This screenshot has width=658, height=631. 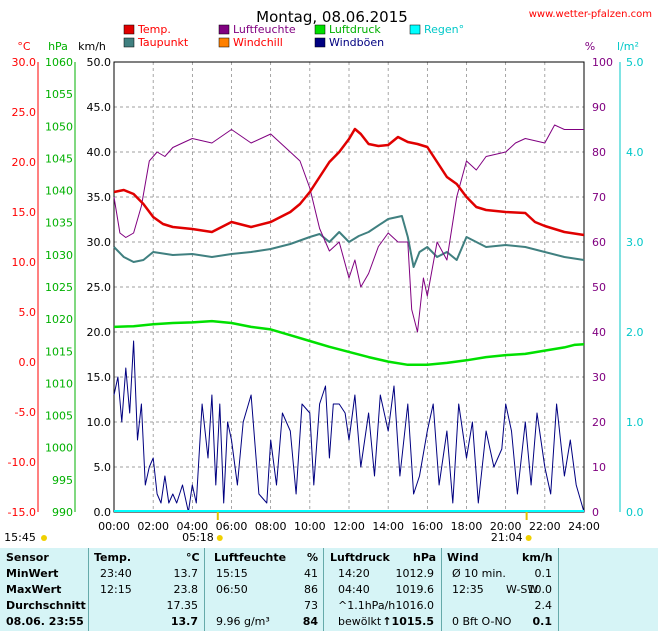 What do you see at coordinates (99, 107) in the screenshot?
I see `wind-tick-1: 45.0` at bounding box center [99, 107].